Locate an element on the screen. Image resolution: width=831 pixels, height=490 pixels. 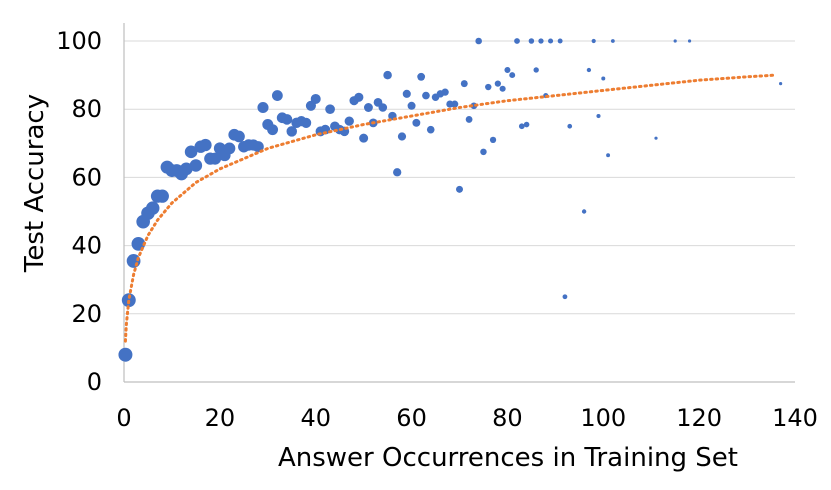
x-tick-120: 120 is located at coordinates (699, 418).